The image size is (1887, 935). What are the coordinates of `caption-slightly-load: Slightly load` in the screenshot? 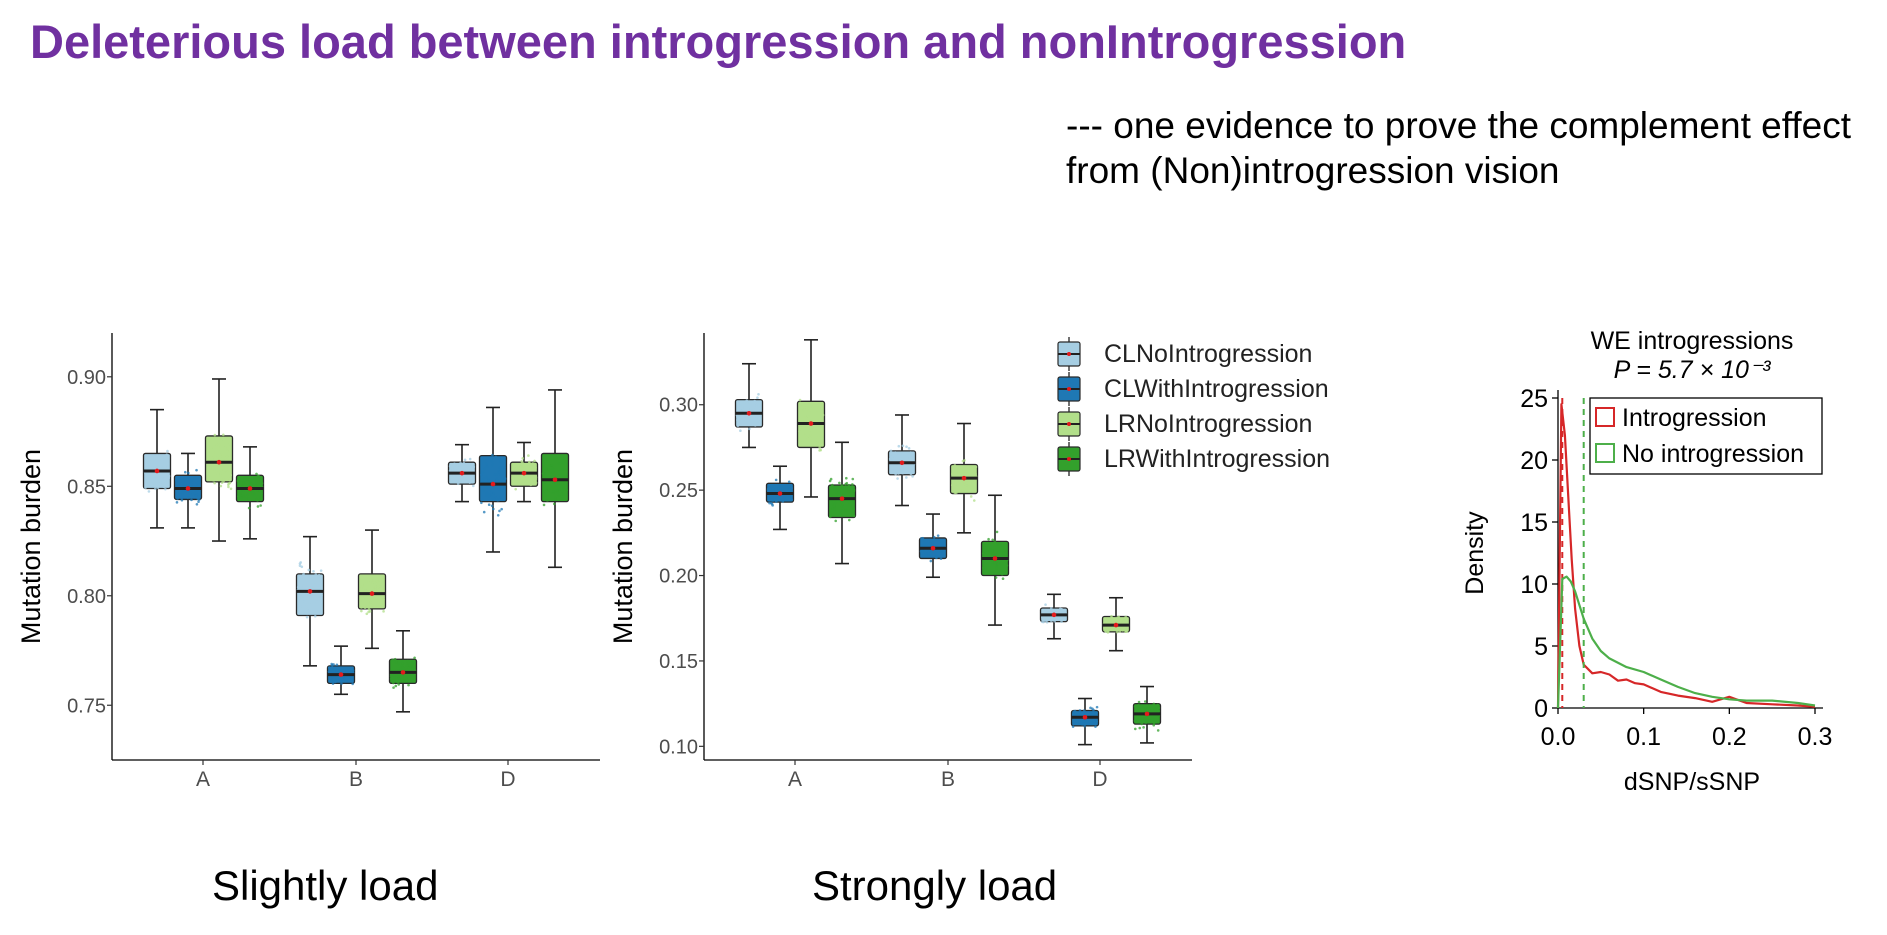 It's located at (325, 885).